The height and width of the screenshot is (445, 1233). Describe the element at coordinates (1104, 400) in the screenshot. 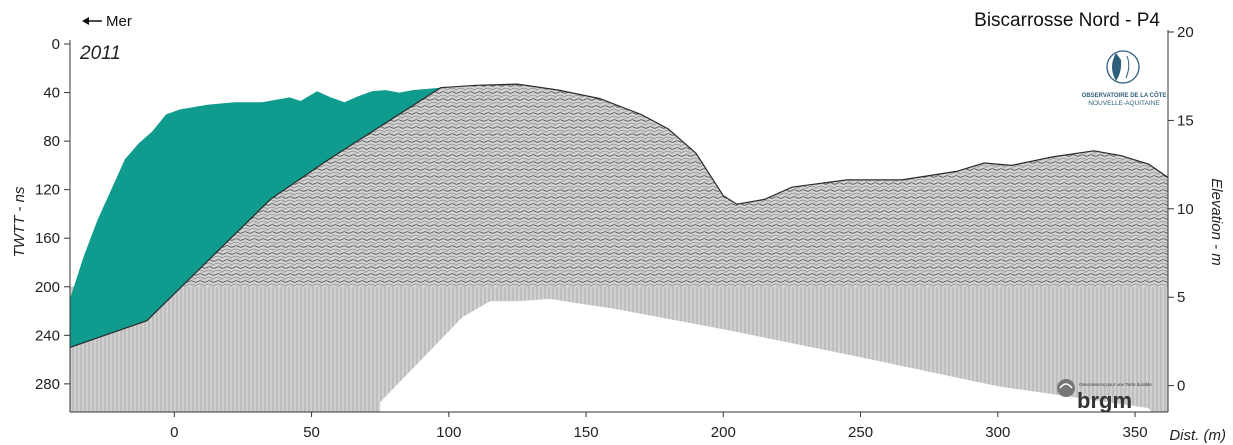

I see `brgm-wordmark: brgm` at that location.